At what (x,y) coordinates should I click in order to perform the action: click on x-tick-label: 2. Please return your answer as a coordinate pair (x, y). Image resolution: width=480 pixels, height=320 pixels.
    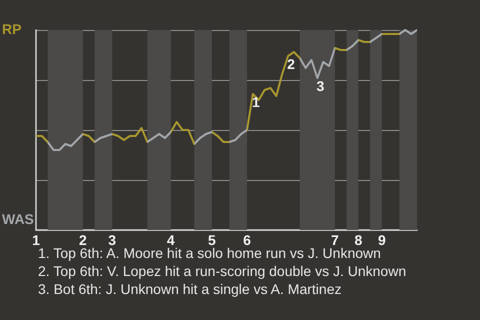
    Looking at the image, I should click on (82, 240).